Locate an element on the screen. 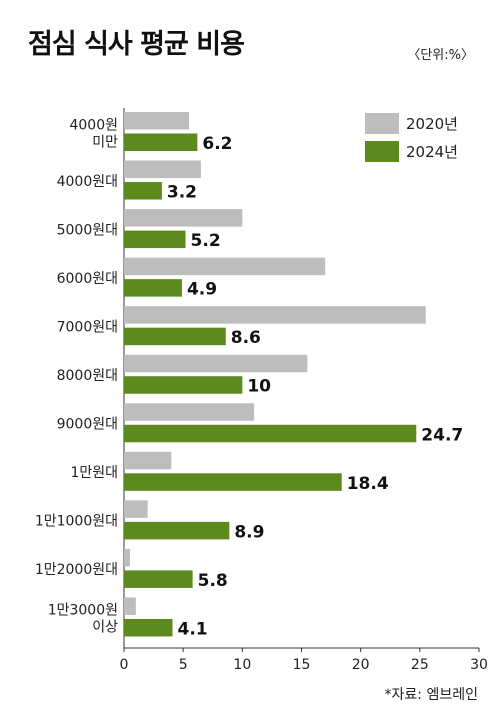 This screenshot has width=500, height=720. category-label: 1만2000원대 is located at coordinates (76, 570).